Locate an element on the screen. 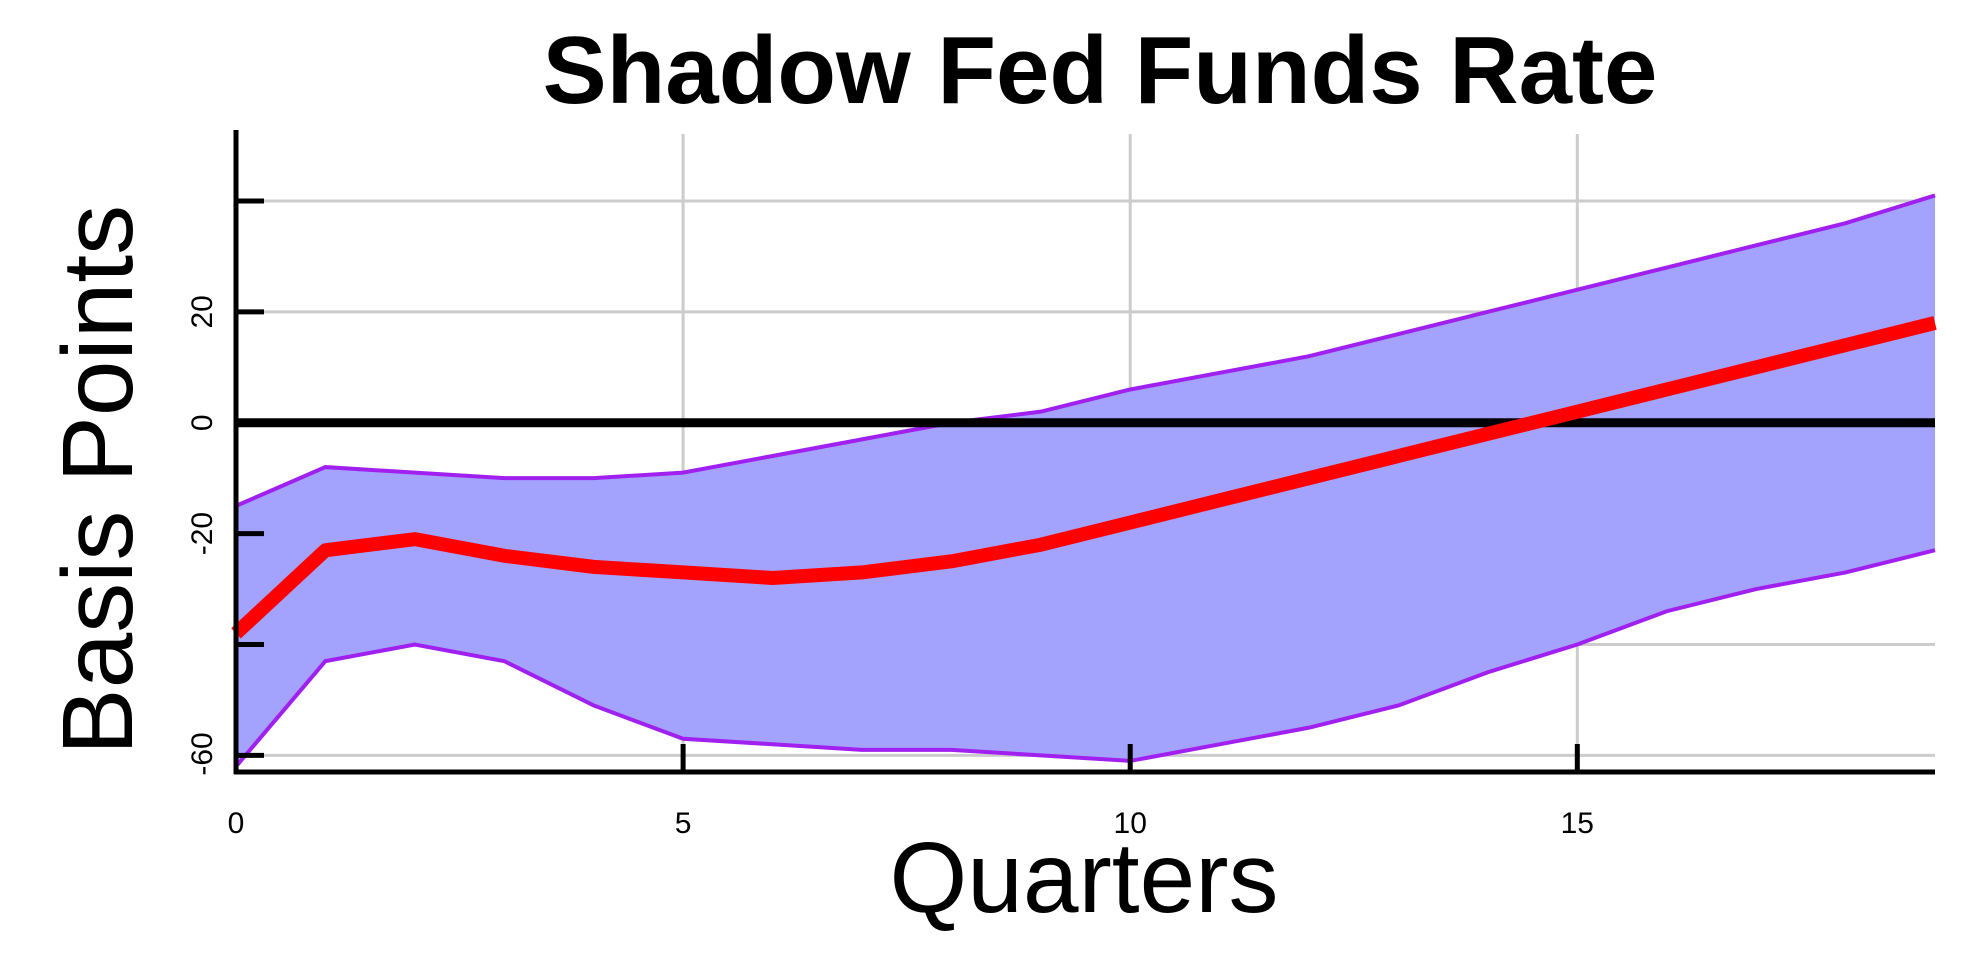 The image size is (1975, 961). y-tick-label: 20 is located at coordinates (202, 311).